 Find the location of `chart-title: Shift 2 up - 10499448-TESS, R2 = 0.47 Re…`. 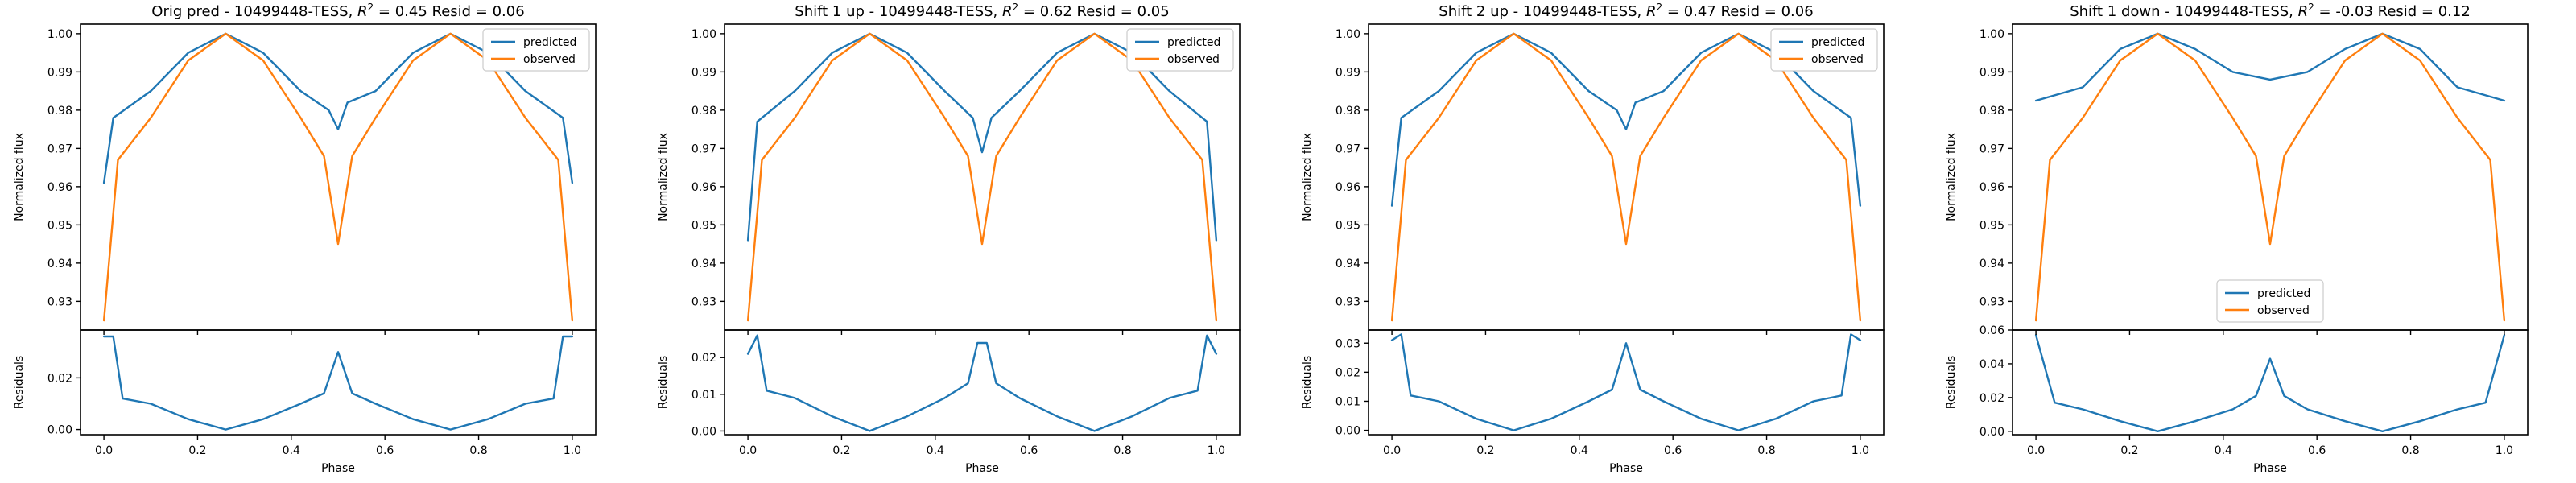

chart-title: Shift 2 up - 10499448-TESS, R2 = 0.47 Re… is located at coordinates (1626, 11).